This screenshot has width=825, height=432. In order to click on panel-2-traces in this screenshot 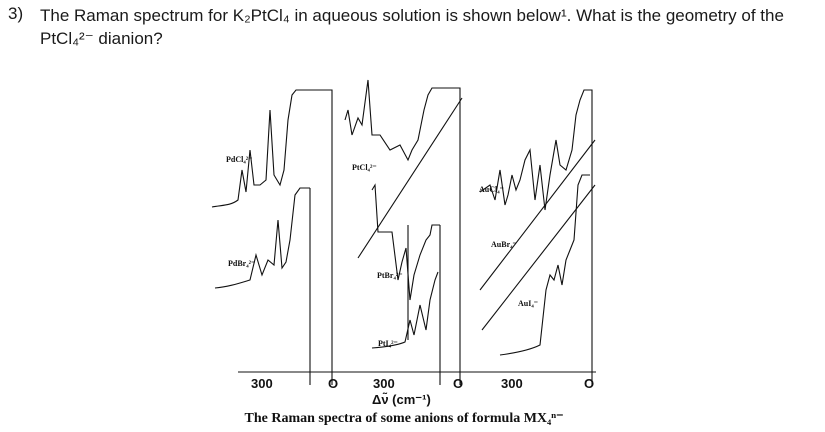, I will do `click(403, 232)`.